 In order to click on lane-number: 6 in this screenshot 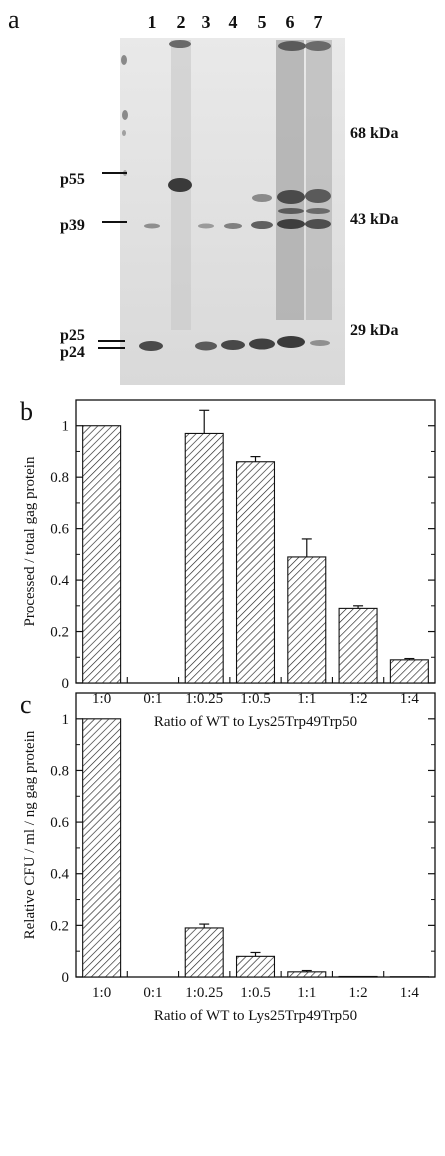, I will do `click(290, 22)`.